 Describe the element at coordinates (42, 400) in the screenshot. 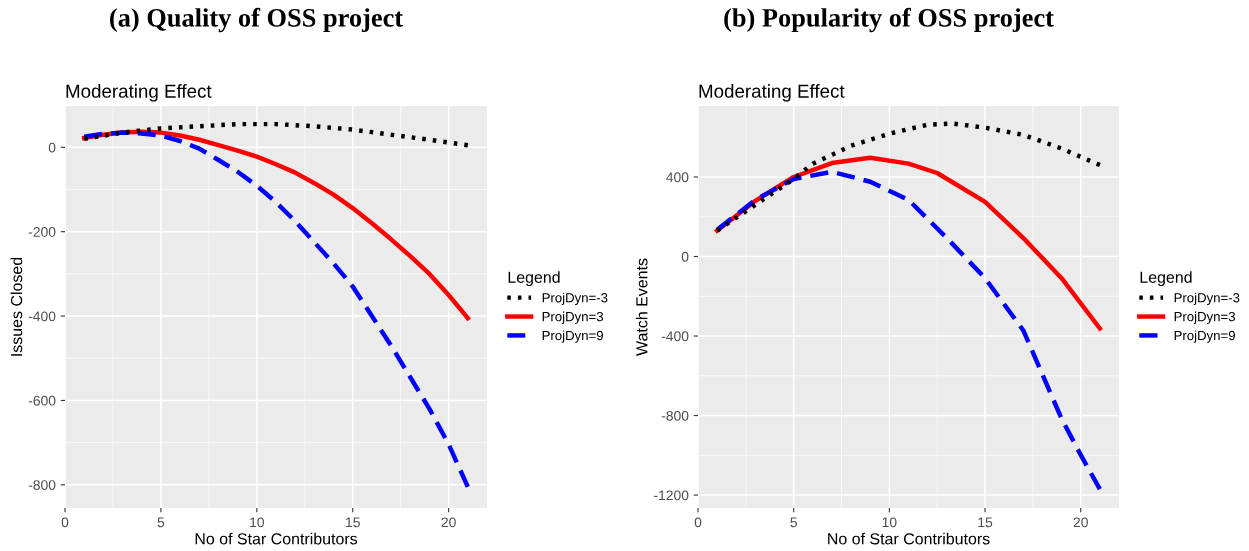

I see `y-tick-label: -600` at that location.